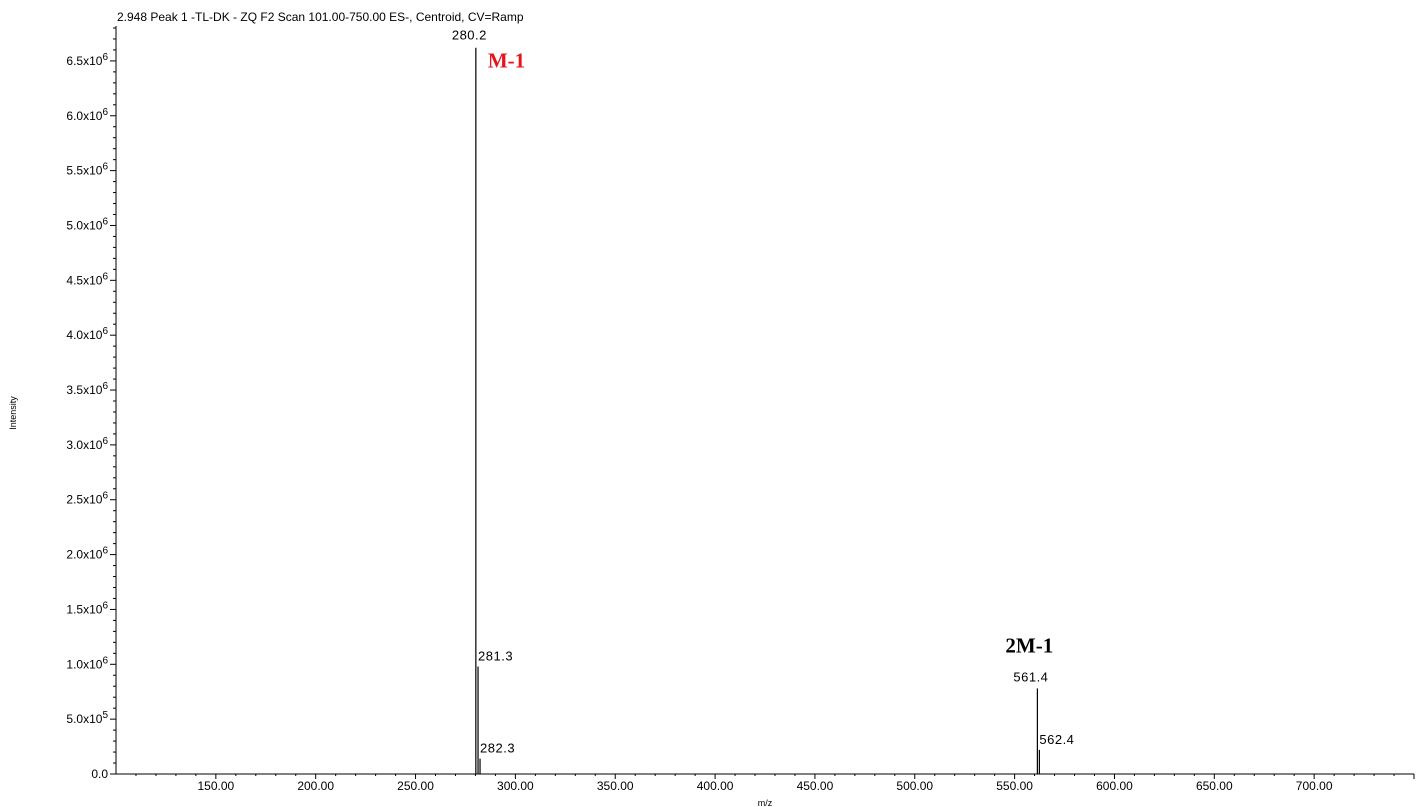 This screenshot has height=807, width=1418. I want to click on peak-label: 561.4, so click(1030, 676).